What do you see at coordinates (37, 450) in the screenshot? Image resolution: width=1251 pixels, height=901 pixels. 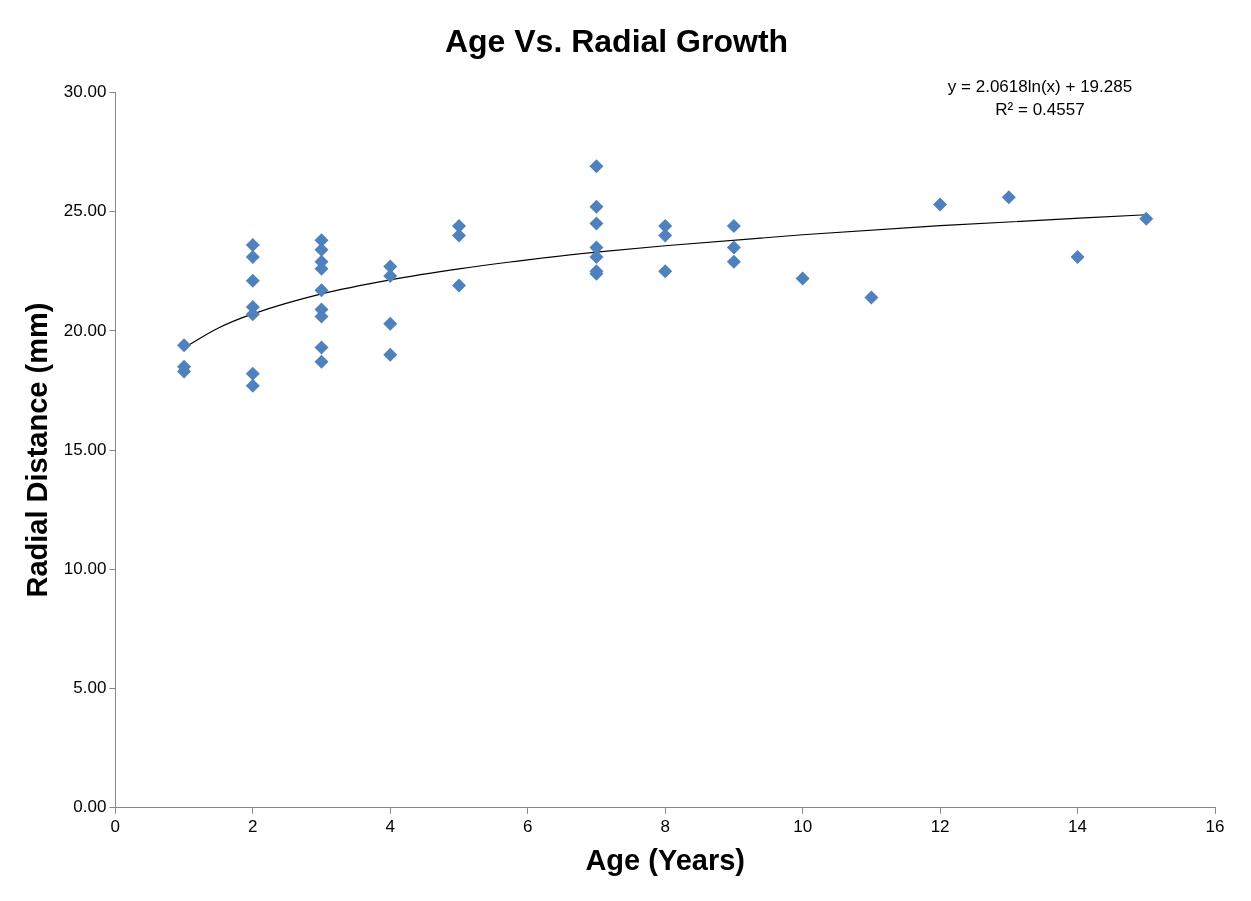 I see `y-axis-title: Radial Distance (mm)` at bounding box center [37, 450].